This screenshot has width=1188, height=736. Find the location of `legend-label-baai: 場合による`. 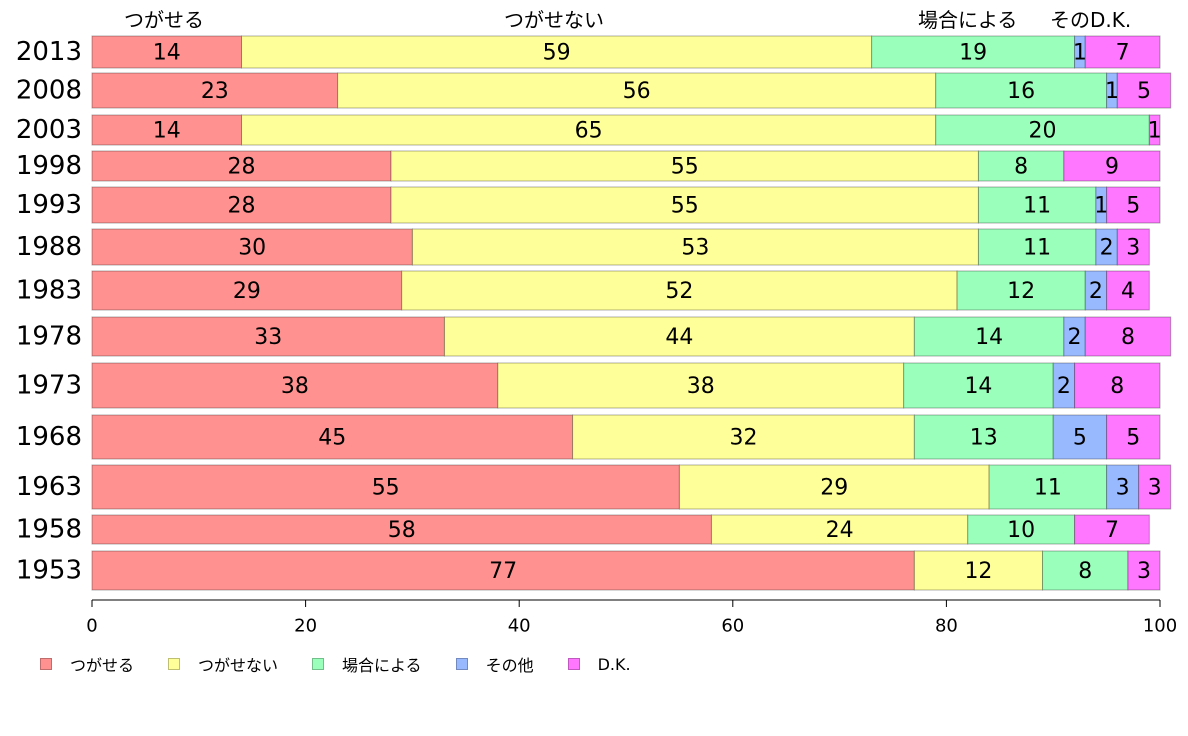

legend-label-baai: 場合による is located at coordinates (382, 665).